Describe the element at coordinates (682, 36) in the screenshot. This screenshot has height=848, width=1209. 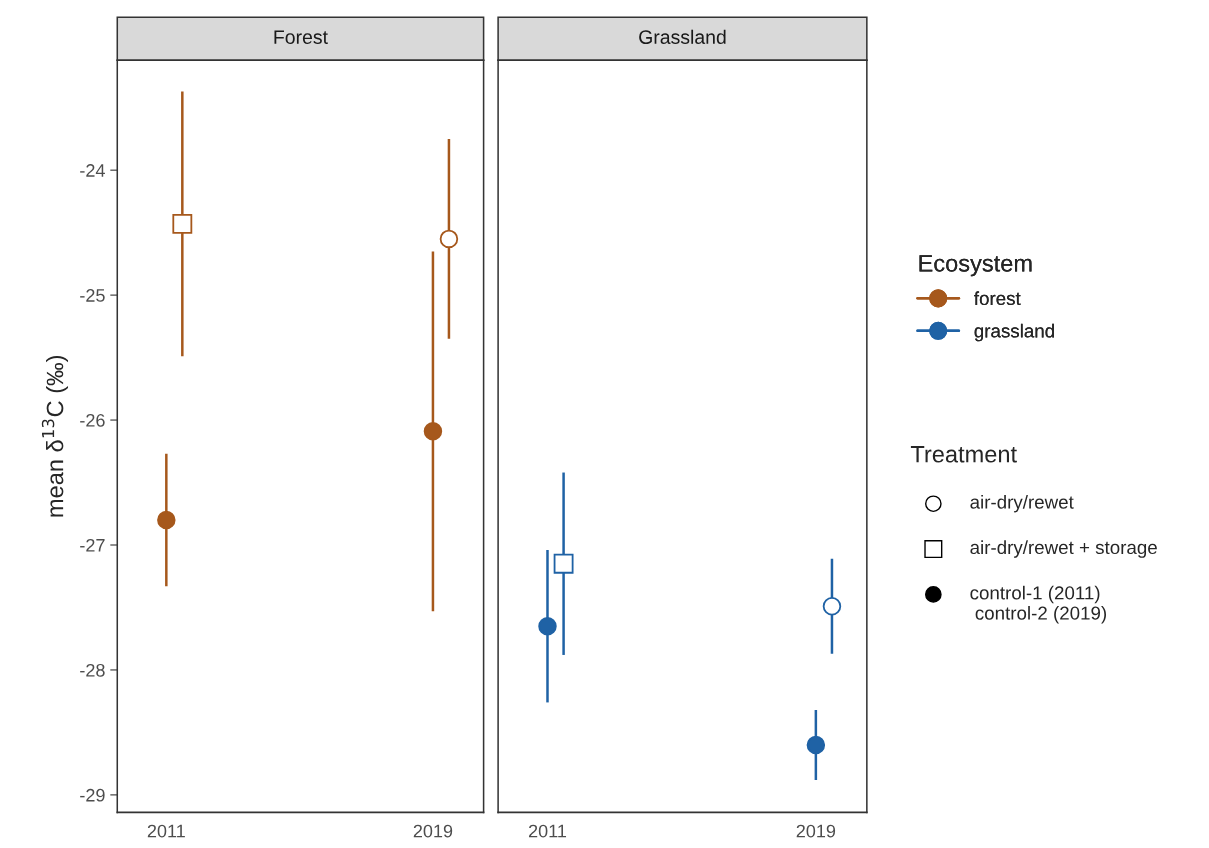
I see `chart-title: Grassland` at that location.